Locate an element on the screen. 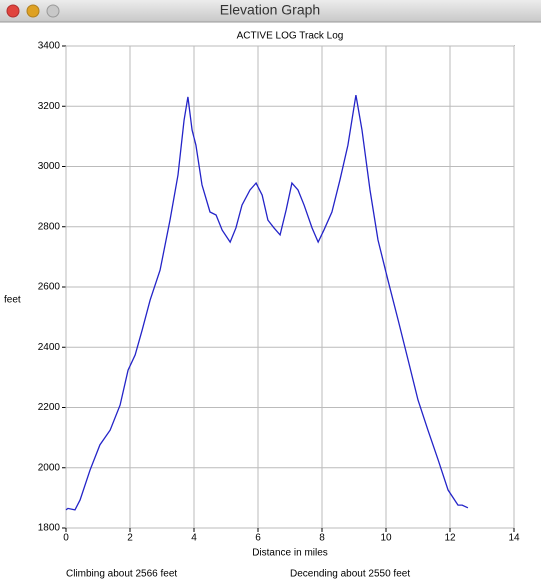 Image resolution: width=541 pixels, height=582 pixels. y-tick-label: 2600 is located at coordinates (49, 287).